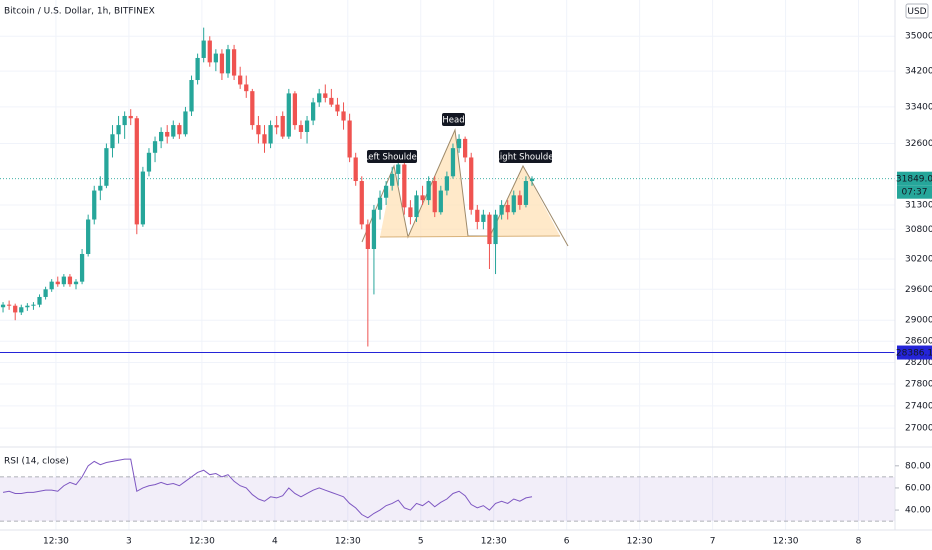 Image resolution: width=932 pixels, height=550 pixels. I want to click on y-tick-label: 32600.0, so click(918, 144).